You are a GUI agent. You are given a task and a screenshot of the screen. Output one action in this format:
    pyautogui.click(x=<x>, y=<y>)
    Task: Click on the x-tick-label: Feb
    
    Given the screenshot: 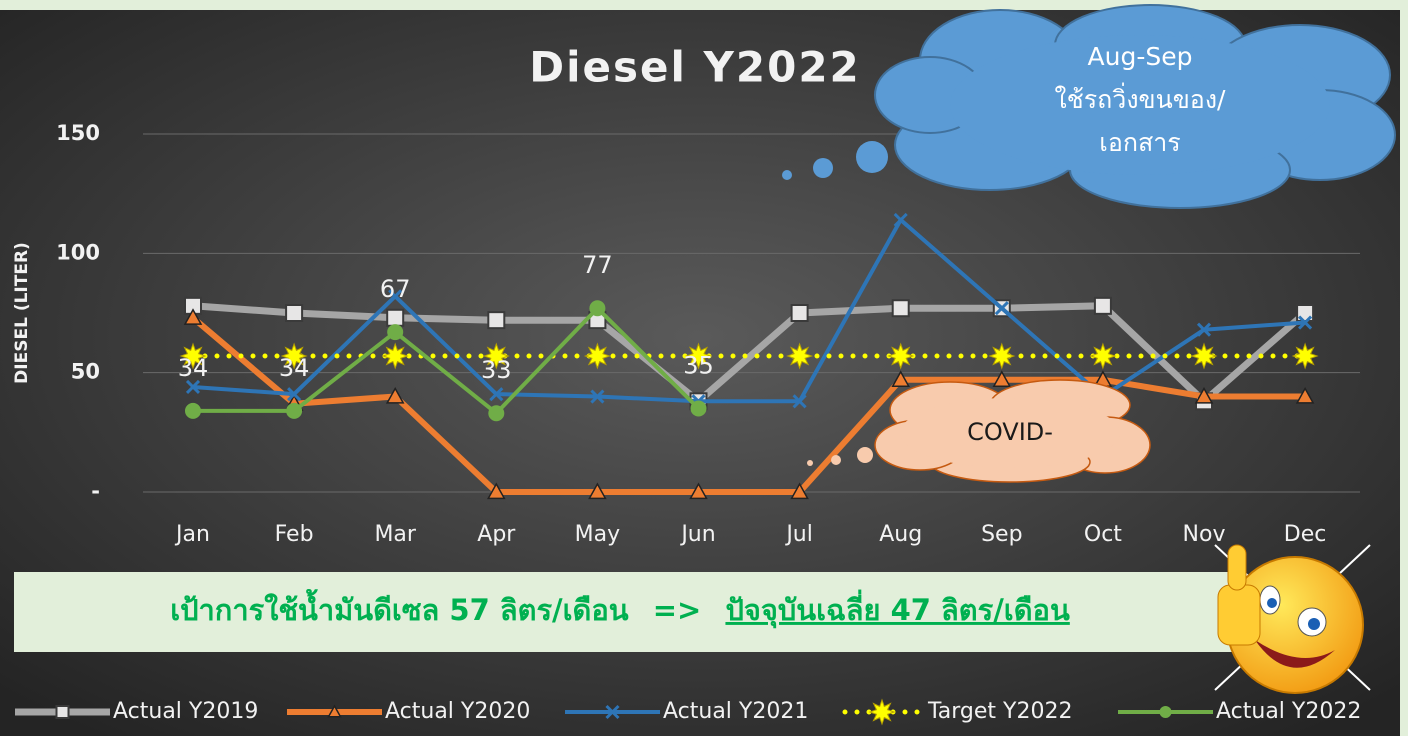 What is the action you would take?
    pyautogui.click(x=294, y=534)
    